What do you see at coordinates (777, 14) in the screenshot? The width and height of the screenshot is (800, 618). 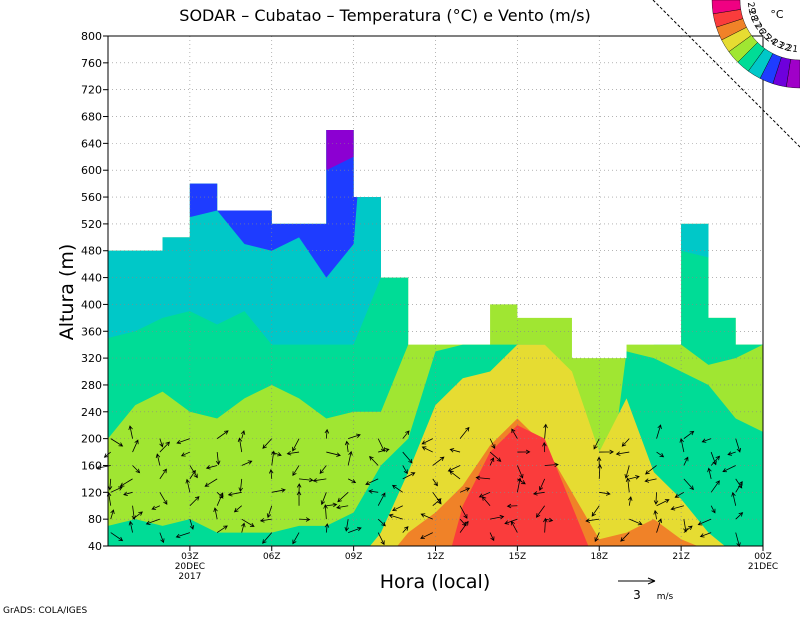 I see `colorbar-unit: °C` at bounding box center [777, 14].